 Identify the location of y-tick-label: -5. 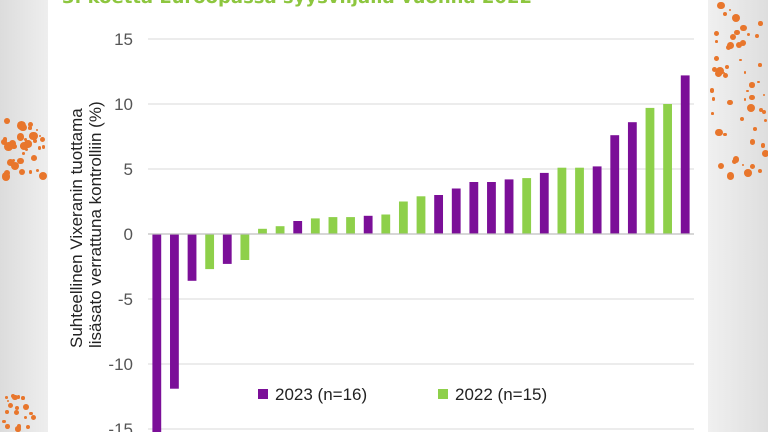
(125, 299).